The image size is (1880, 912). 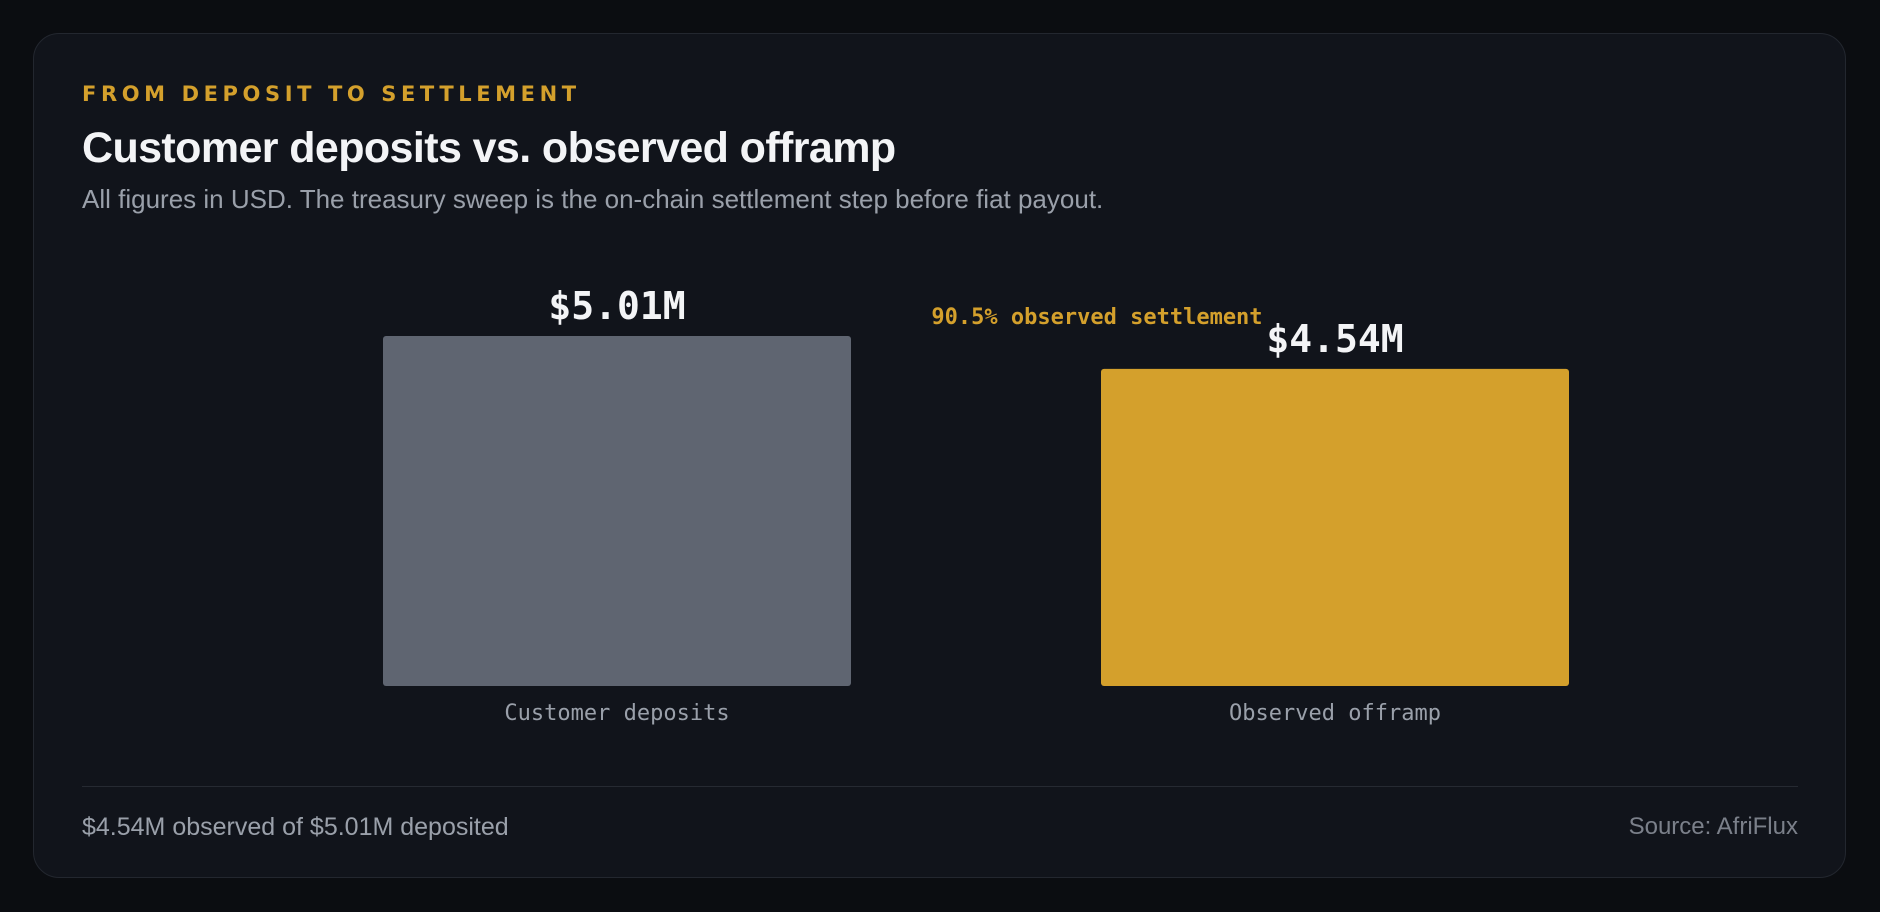 I want to click on footer-divider, so click(x=940, y=786).